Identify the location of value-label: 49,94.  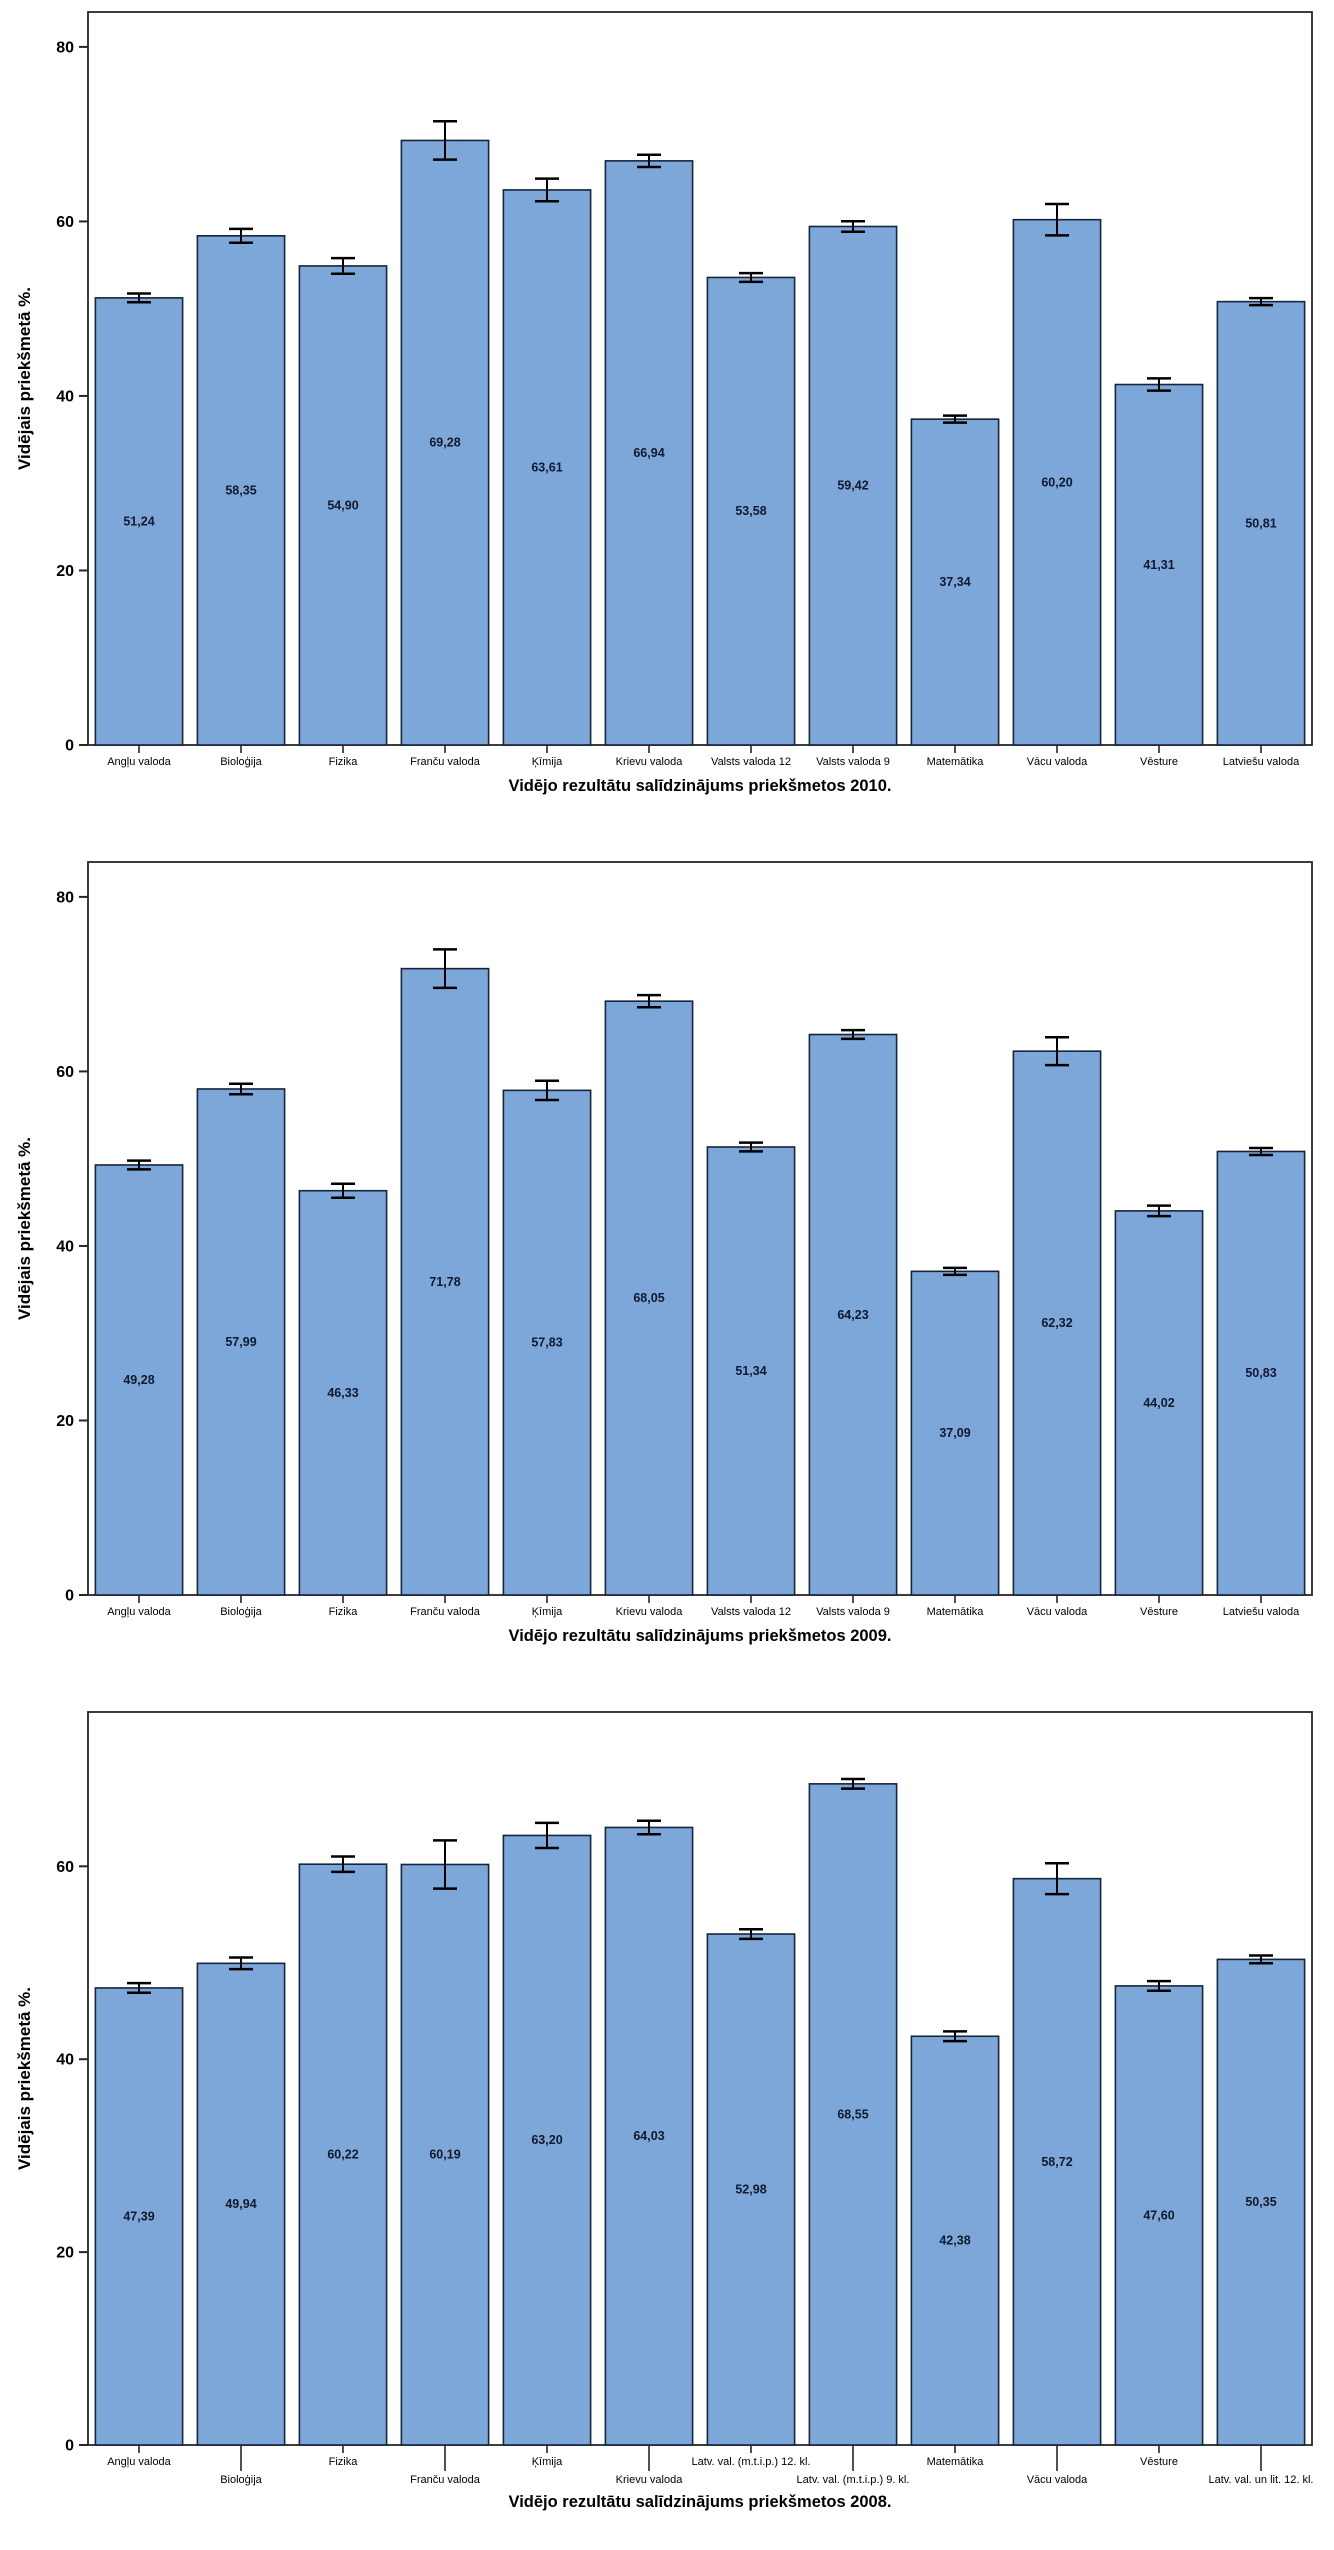
(240, 2204).